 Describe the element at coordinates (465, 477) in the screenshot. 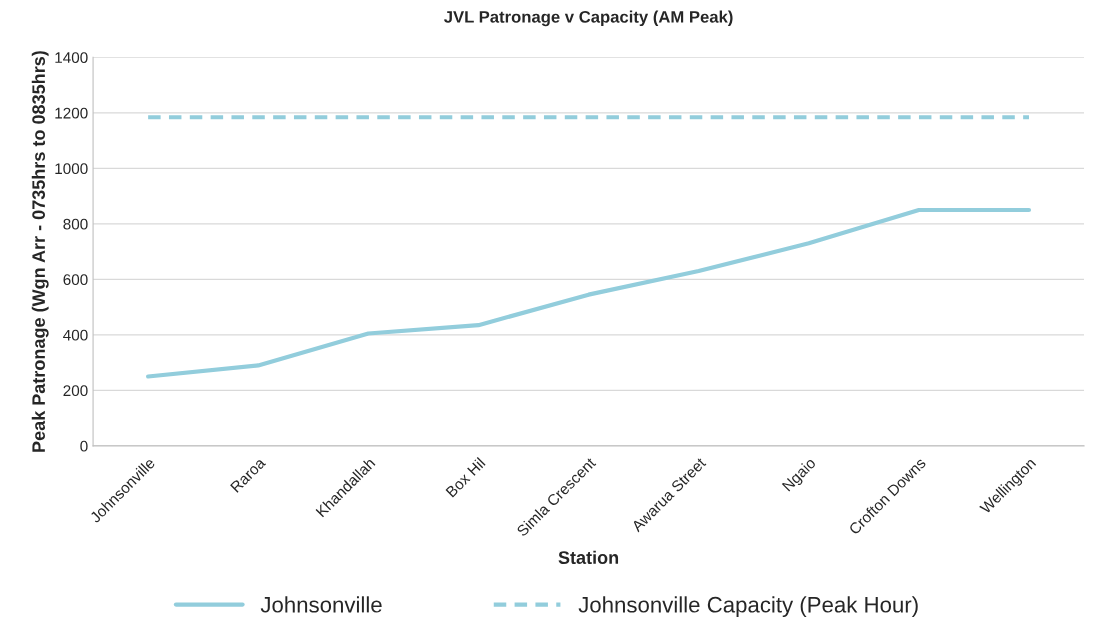

I see `x-tick-label: Box Hil` at that location.